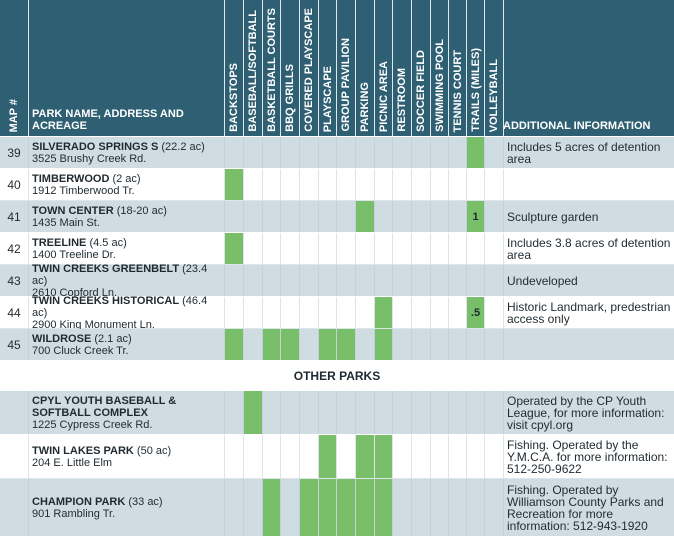 The height and width of the screenshot is (539, 674). I want to click on park-acreage: (23.4 ac), so click(120, 274).